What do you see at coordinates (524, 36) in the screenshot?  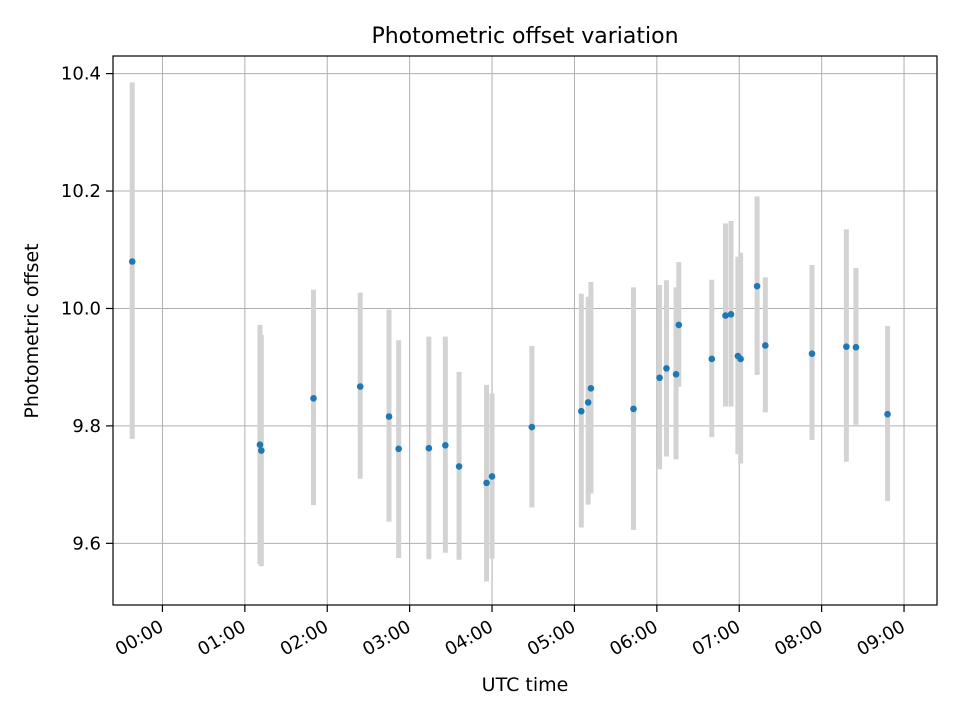 I see `chart-title: Photometric offset variation` at bounding box center [524, 36].